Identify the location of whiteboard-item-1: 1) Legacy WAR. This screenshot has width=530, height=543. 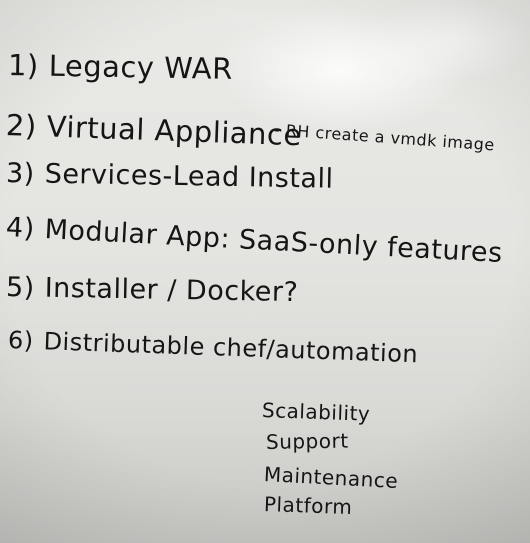
(120, 67).